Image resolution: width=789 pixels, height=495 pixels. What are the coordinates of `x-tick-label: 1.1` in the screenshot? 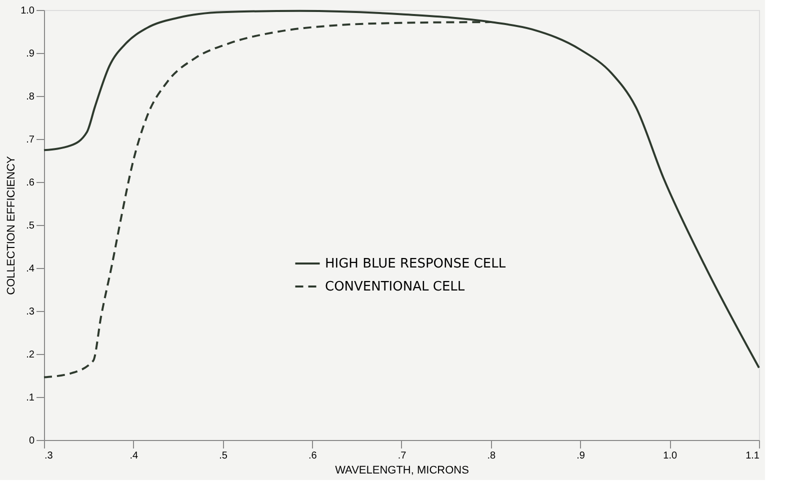 It's located at (753, 456).